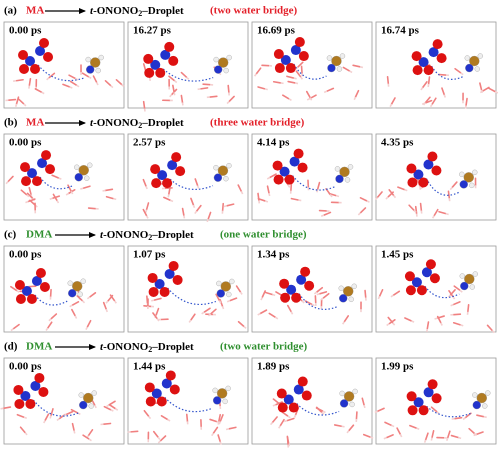 The width and height of the screenshot is (500, 449). Describe the element at coordinates (11, 123) in the screenshot. I see `row-label: (b)` at that location.